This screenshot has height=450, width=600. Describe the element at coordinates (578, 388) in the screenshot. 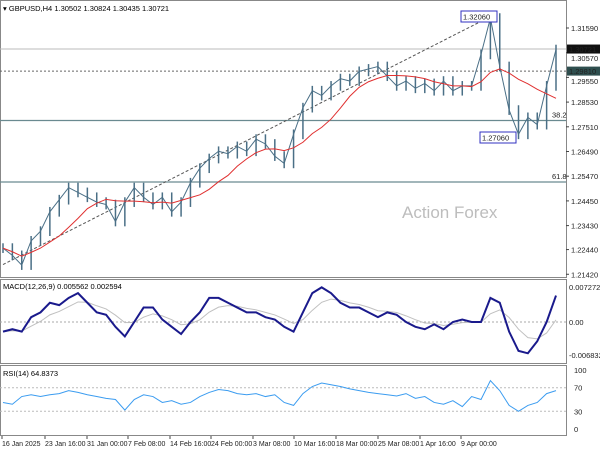

I see `rsi-tick-label: 70` at that location.